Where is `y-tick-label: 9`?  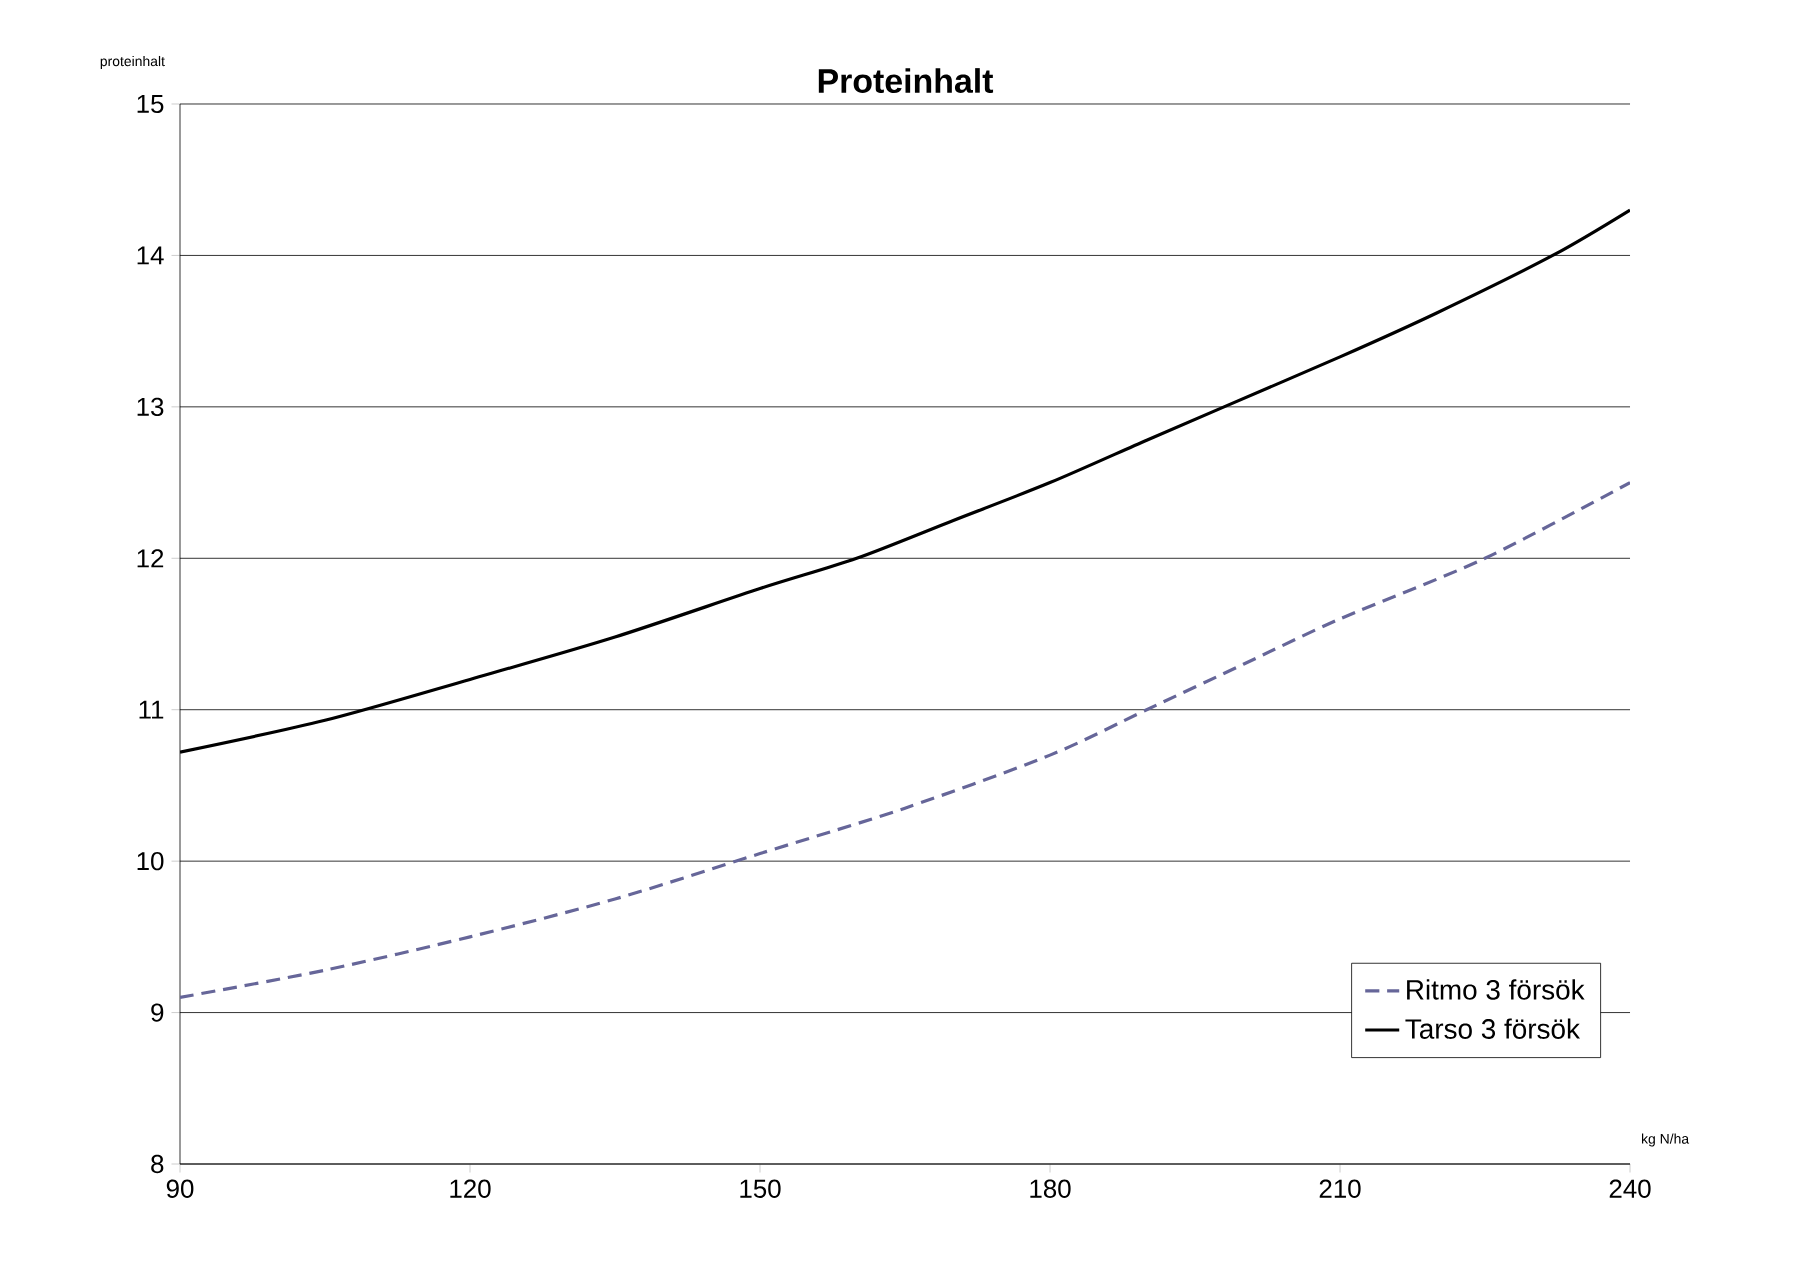 y-tick-label: 9 is located at coordinates (157, 1012).